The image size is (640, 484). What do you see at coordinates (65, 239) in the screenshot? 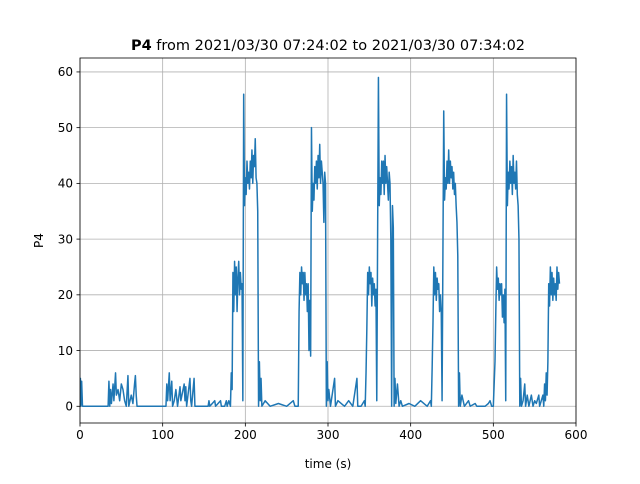
I see `y-tick-label: 30` at bounding box center [65, 239].